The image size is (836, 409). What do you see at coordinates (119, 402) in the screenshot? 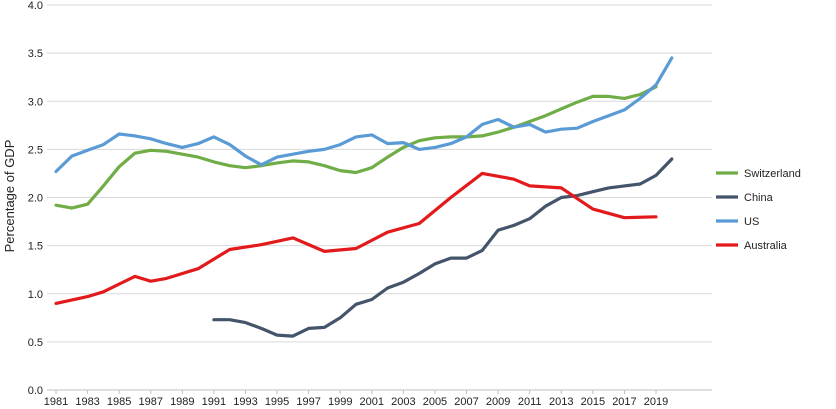
I see `x-tick-1985: 1985` at bounding box center [119, 402].